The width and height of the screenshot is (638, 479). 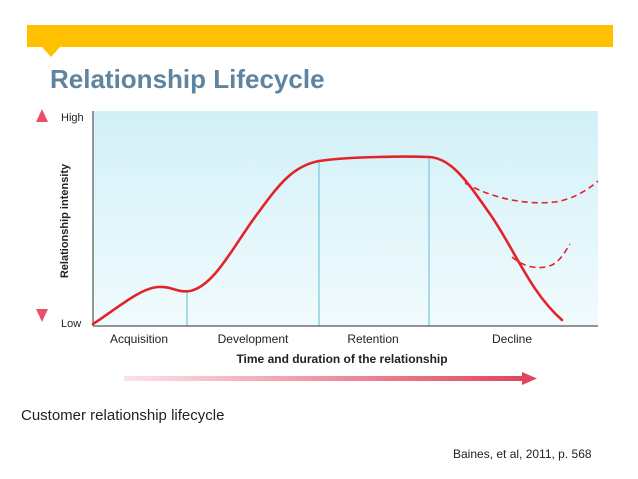 I want to click on y-arrowhead-down, so click(x=42, y=315).